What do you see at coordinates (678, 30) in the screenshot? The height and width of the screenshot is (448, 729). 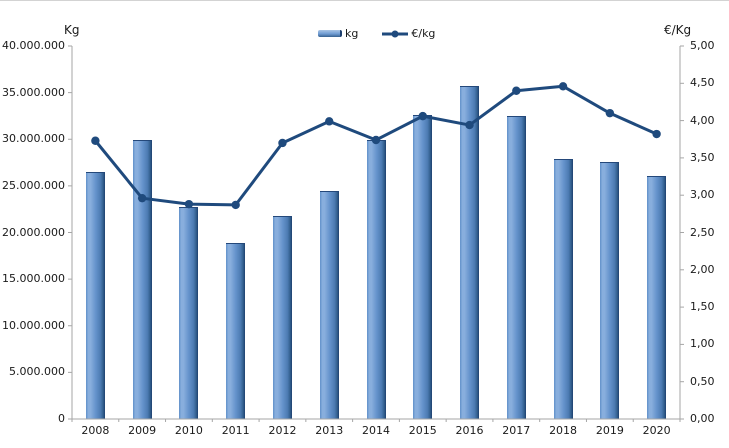 I see `right-axis-title: €/Kg` at bounding box center [678, 30].